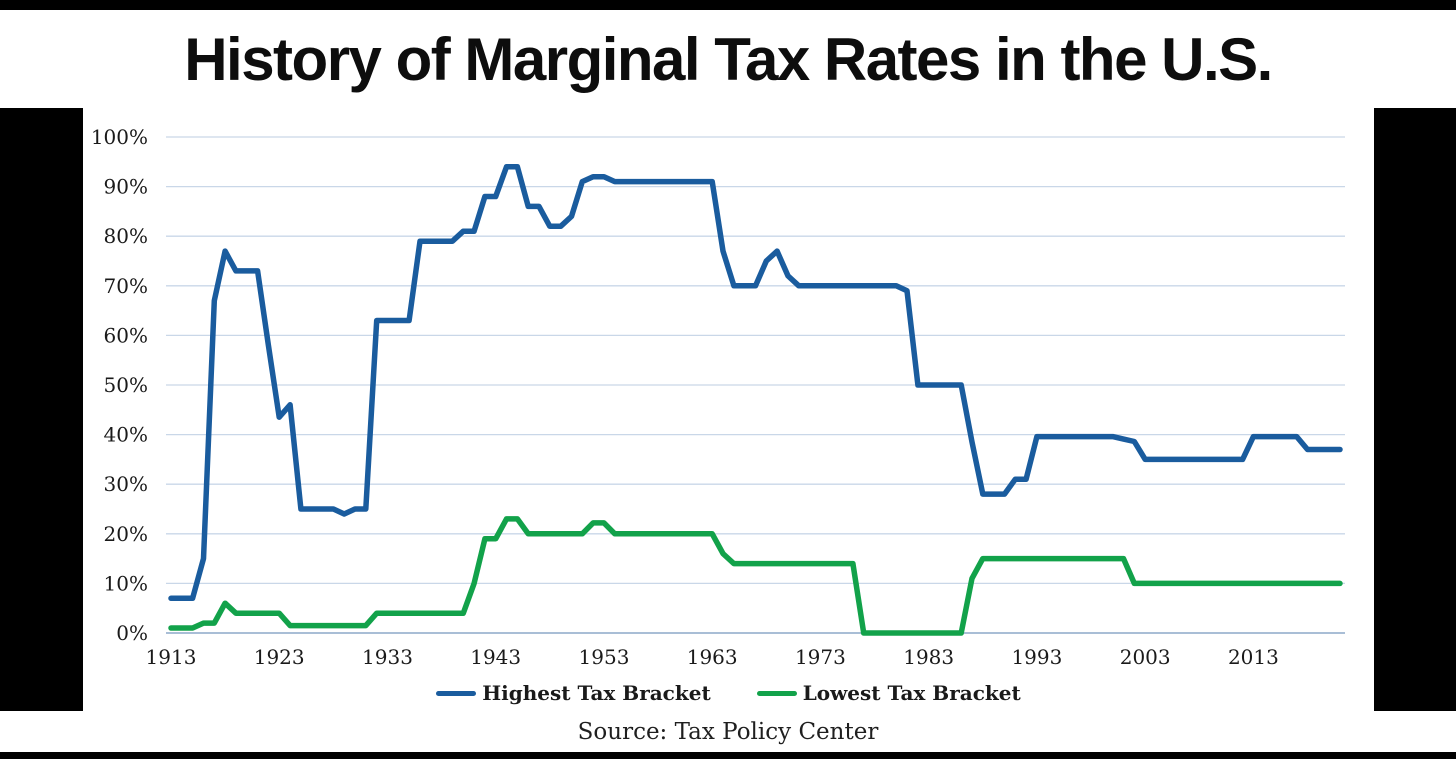  I want to click on chart-legend: Highest Tax Bracket Lowest Tax Bracket, so click(728, 693).